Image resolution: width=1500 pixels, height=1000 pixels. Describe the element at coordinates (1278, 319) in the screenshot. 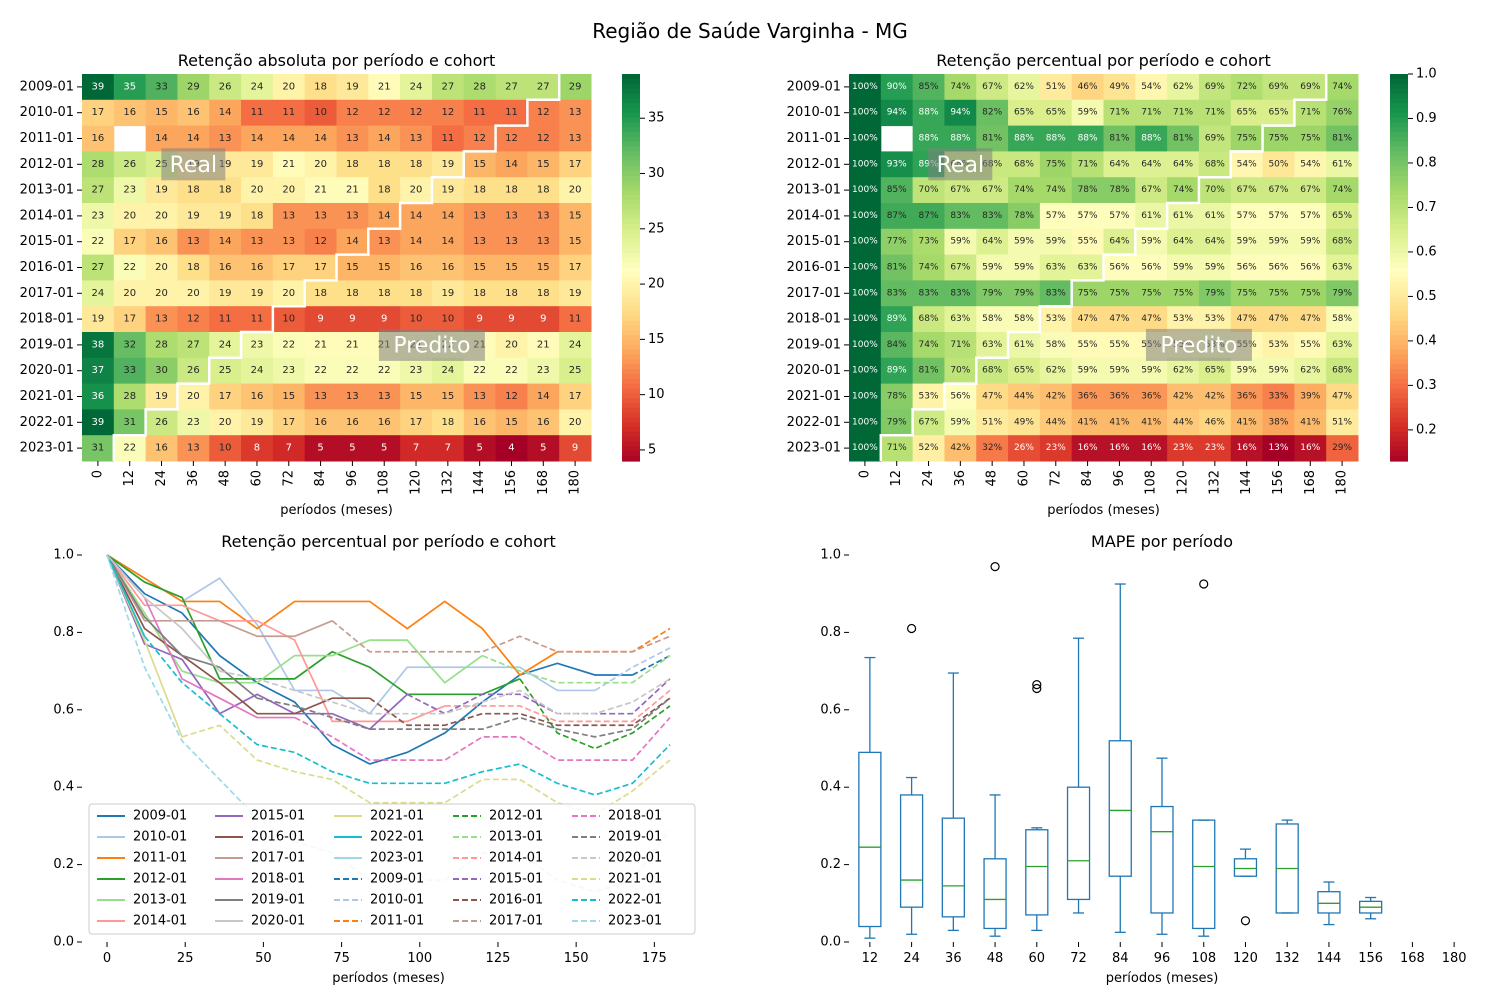

I see `cell-label: 47%` at that location.